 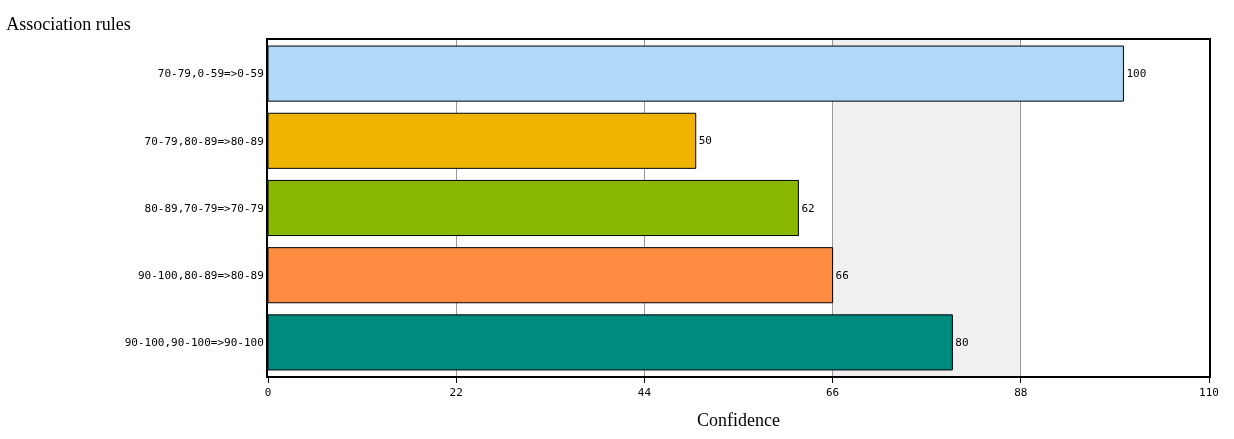 What do you see at coordinates (204, 141) in the screenshot?
I see `y-tick-label: 70-79,80-89=>80-89` at bounding box center [204, 141].